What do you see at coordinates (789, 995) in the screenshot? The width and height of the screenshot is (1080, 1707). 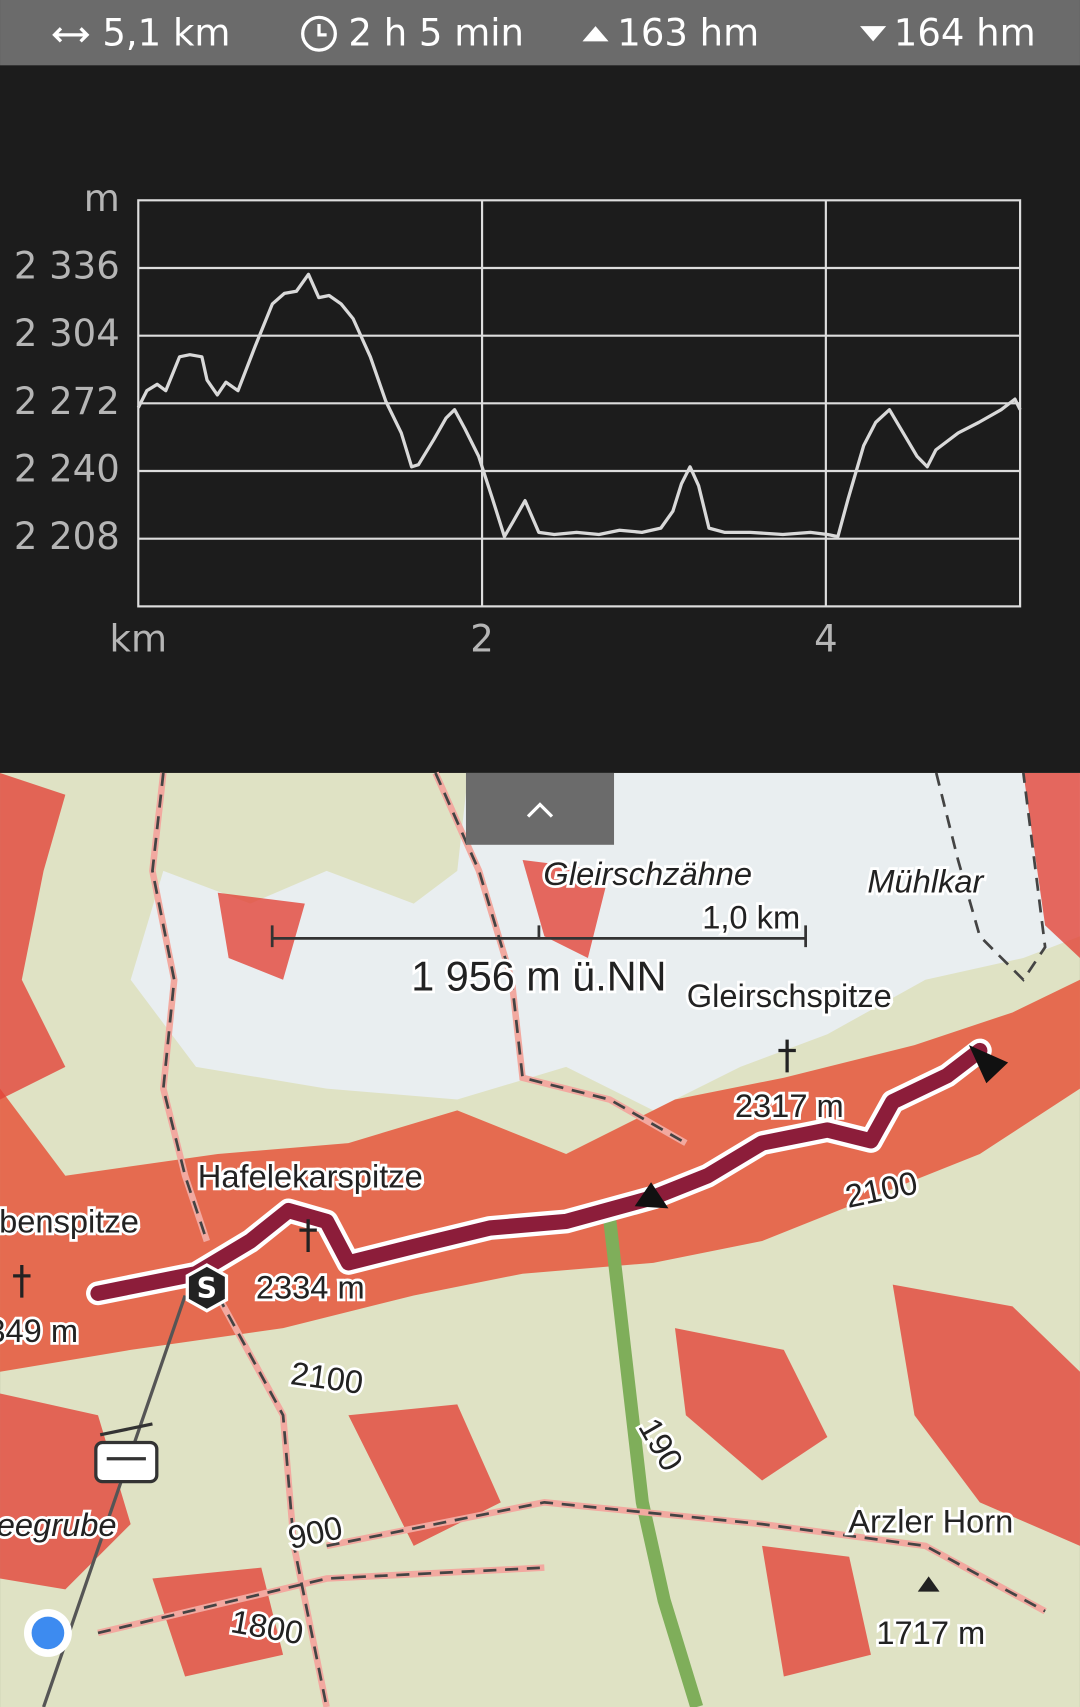 I see `map-label: Gleirschspitze` at bounding box center [789, 995].